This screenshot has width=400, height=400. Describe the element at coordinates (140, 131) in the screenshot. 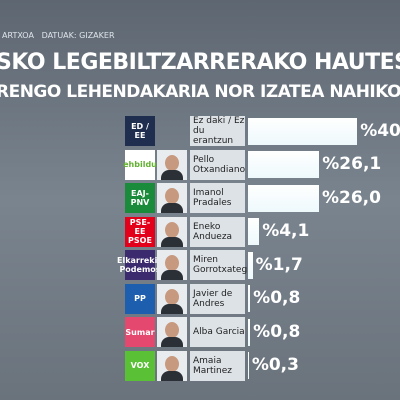

I see `party-logo: ED / EE` at that location.